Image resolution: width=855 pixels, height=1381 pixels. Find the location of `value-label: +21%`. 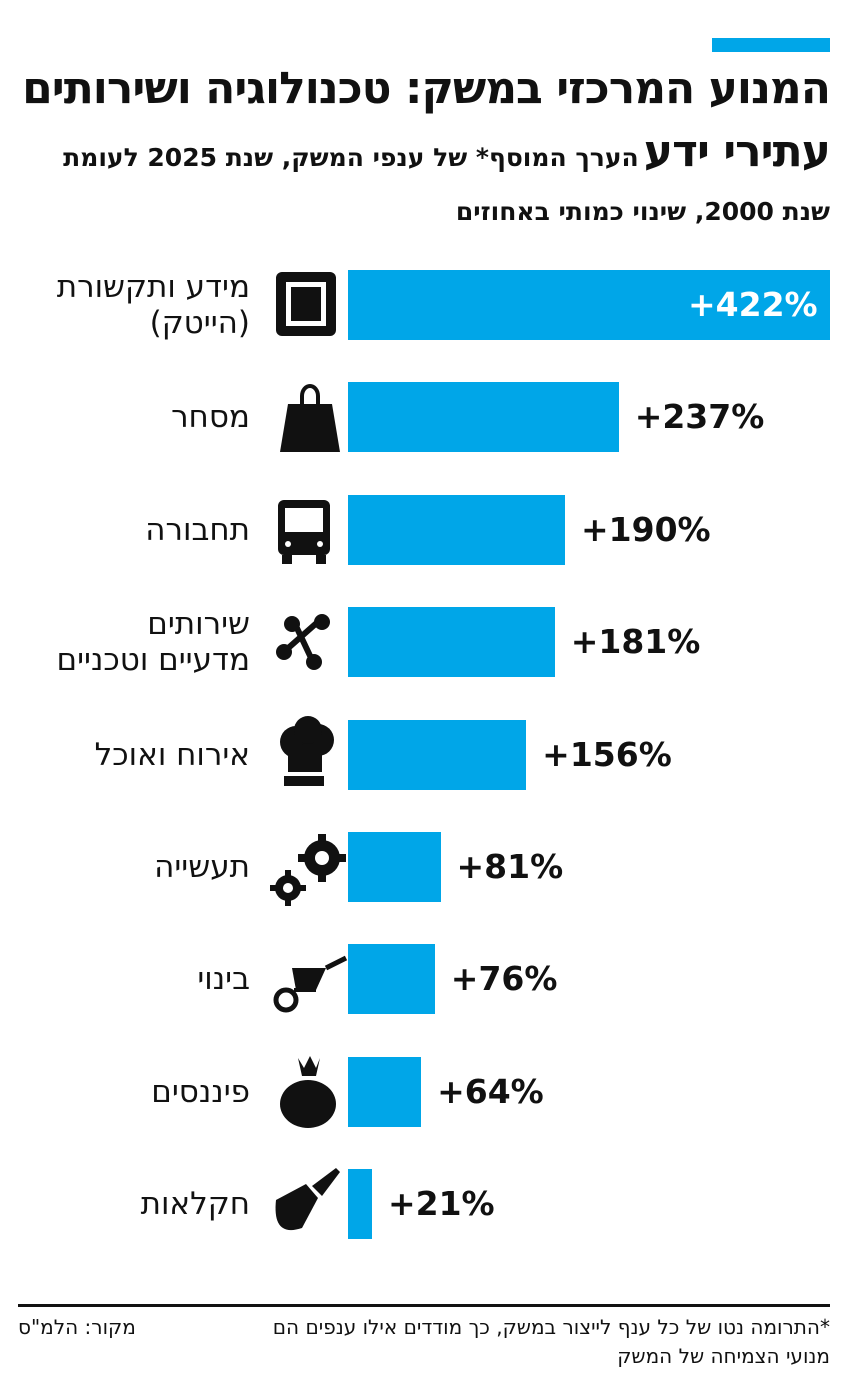

value-label: +21% is located at coordinates (441, 1204).